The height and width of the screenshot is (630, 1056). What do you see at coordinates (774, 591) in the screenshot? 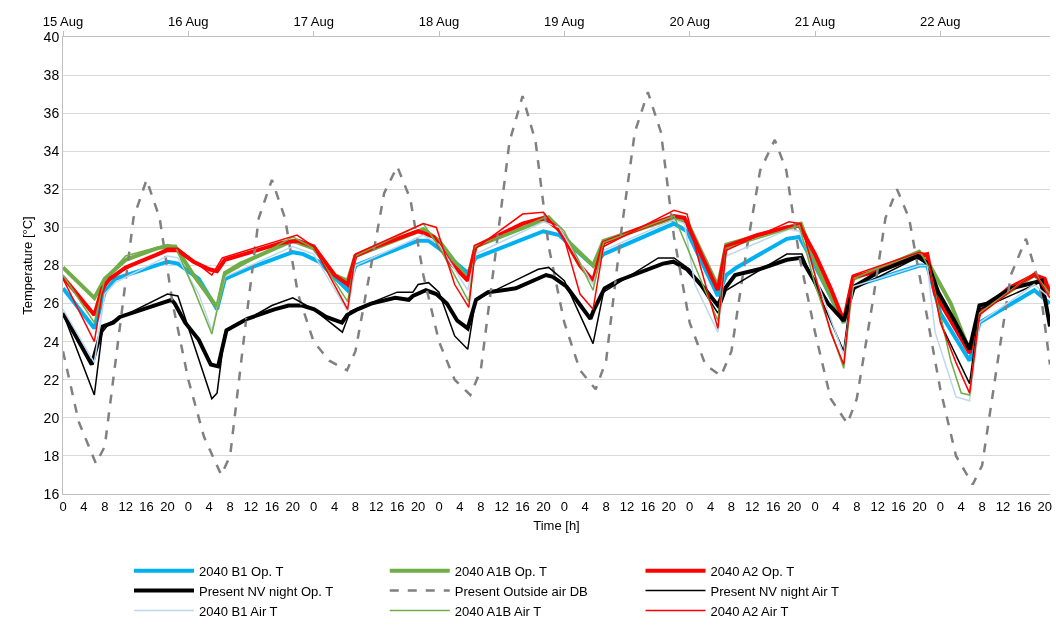
I see `legend-label: Present NV night Air T` at bounding box center [774, 591].